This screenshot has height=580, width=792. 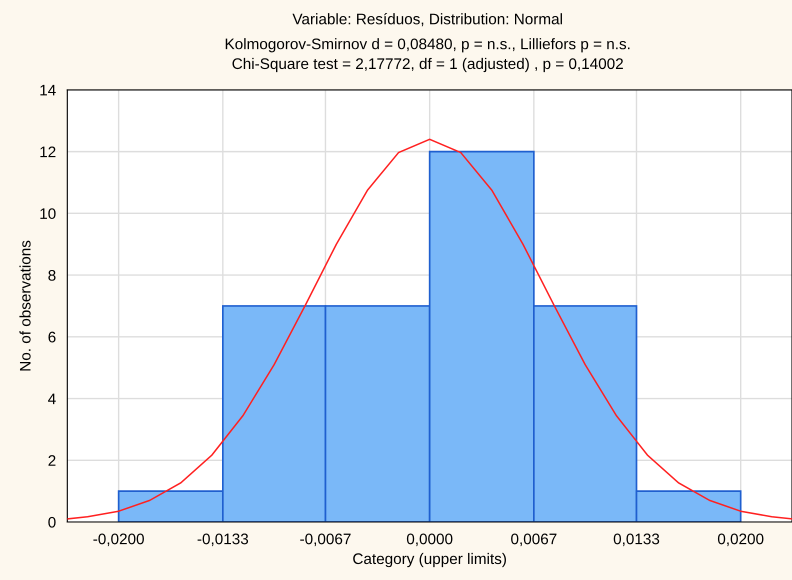 I want to click on y-tick-label: 4, so click(x=52, y=399).